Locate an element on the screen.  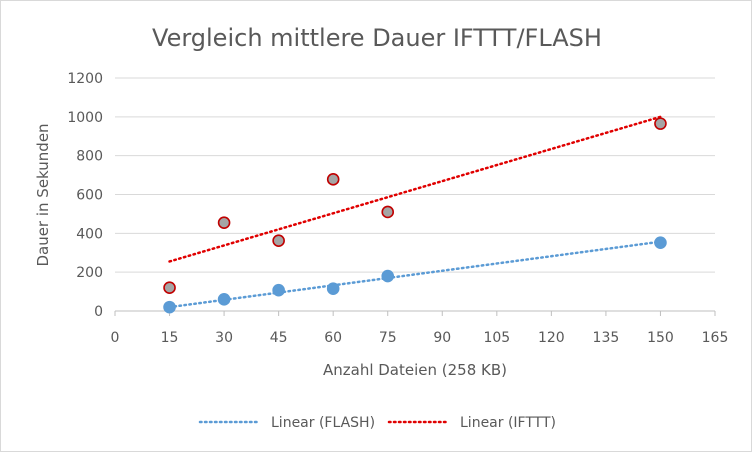
x-tick-label: 120 is located at coordinates (551, 338).